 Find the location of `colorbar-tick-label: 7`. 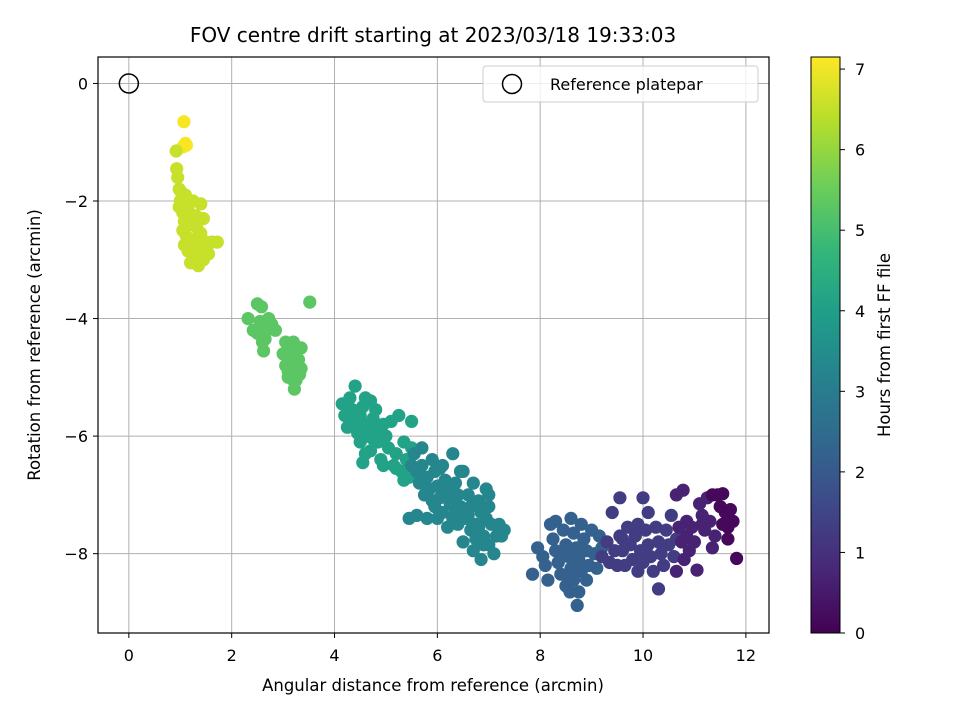

colorbar-tick-label: 7 is located at coordinates (860, 69).